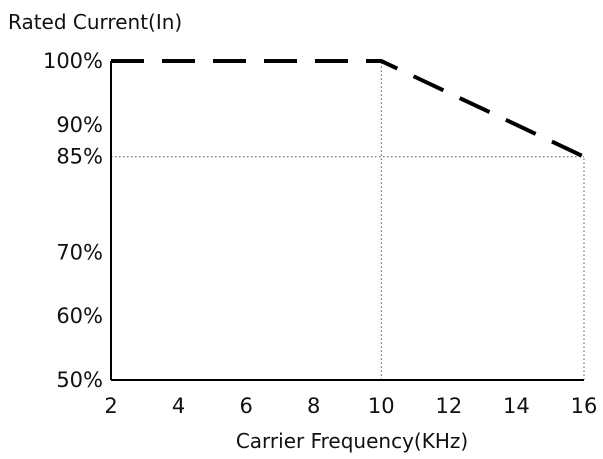 The width and height of the screenshot is (603, 459). What do you see at coordinates (79, 380) in the screenshot?
I see `y-tick-label-50: 50%` at bounding box center [79, 380].